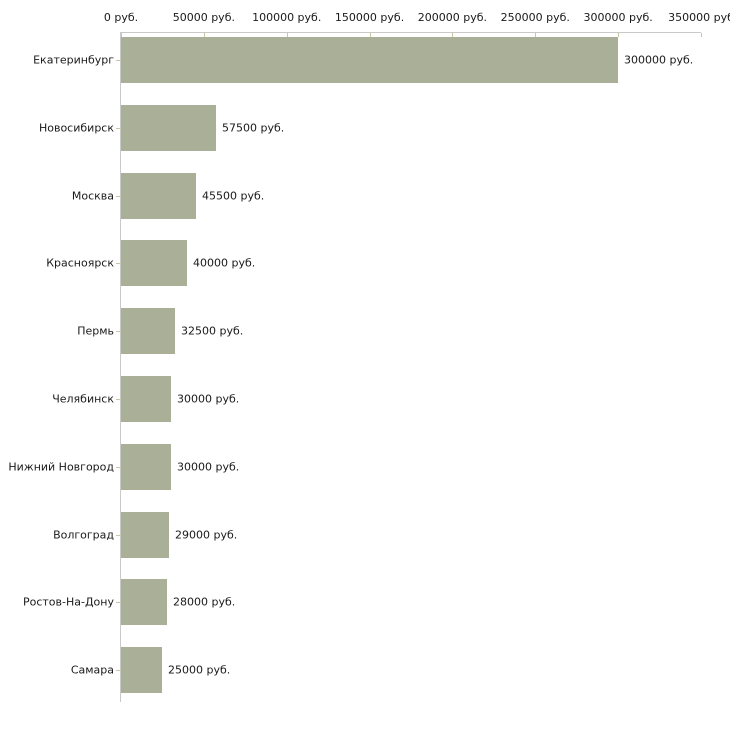 The image size is (730, 730). I want to click on category-label: Новосибирск, so click(76, 128).